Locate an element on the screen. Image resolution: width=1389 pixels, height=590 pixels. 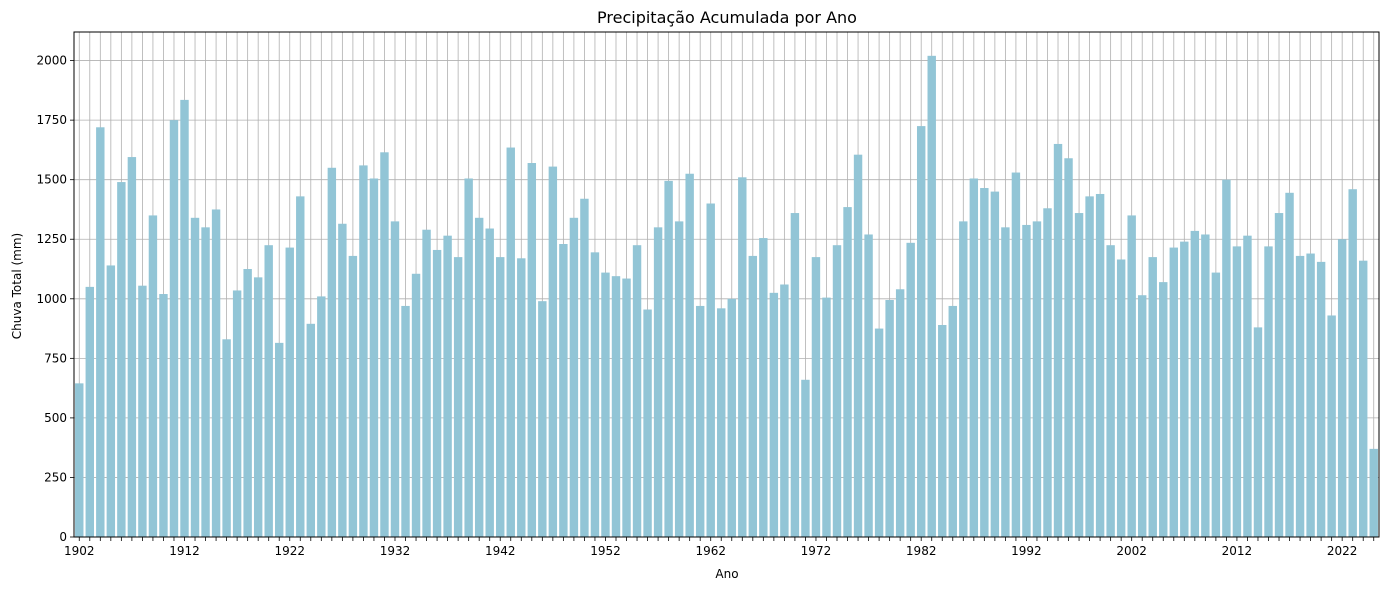
y-axis-ticks: 0 250 500 750 1000 1250 1500 1750 2000 is located at coordinates (55, 299).